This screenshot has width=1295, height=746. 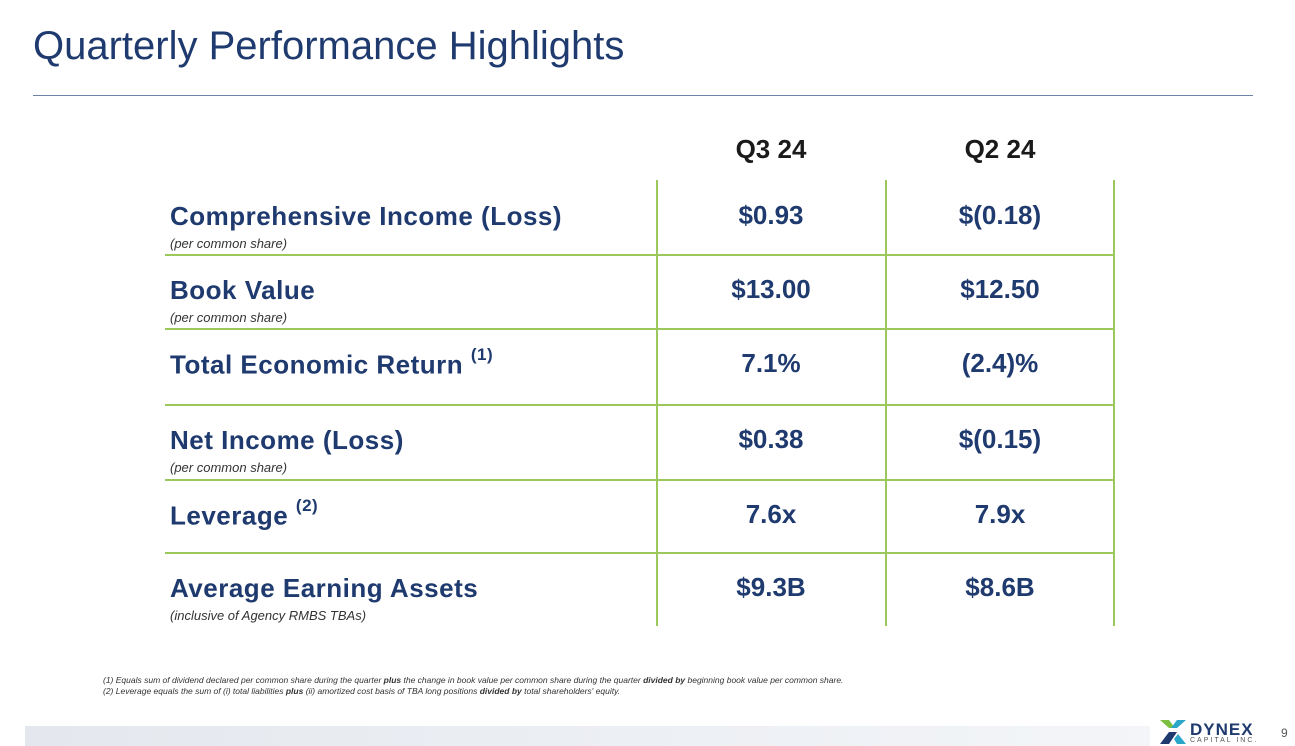 I want to click on row-label: Book Value, so click(x=242, y=290).